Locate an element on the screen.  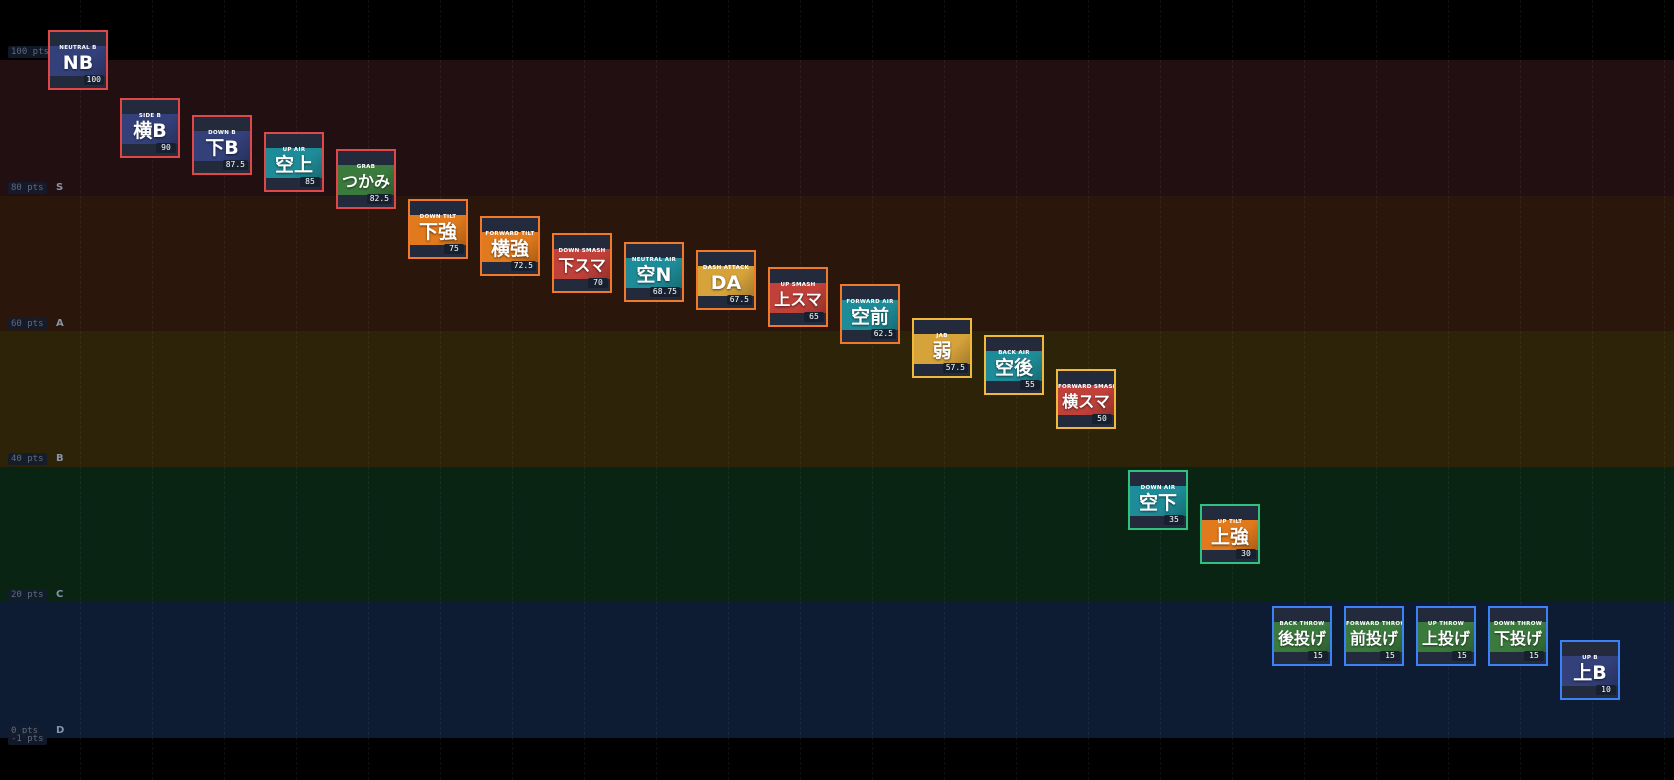
move-name-en: GRAB is located at coordinates (366, 166).